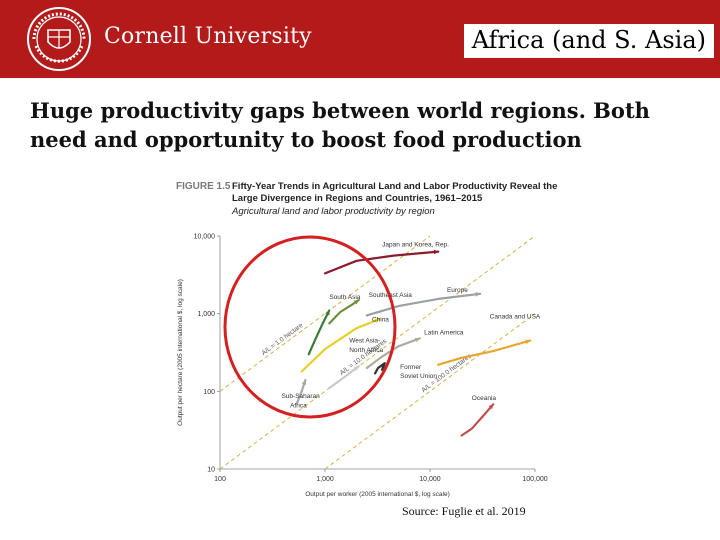 Image resolution: width=720 pixels, height=540 pixels. What do you see at coordinates (444, 332) in the screenshot?
I see `region-label-6: Latin America` at bounding box center [444, 332].